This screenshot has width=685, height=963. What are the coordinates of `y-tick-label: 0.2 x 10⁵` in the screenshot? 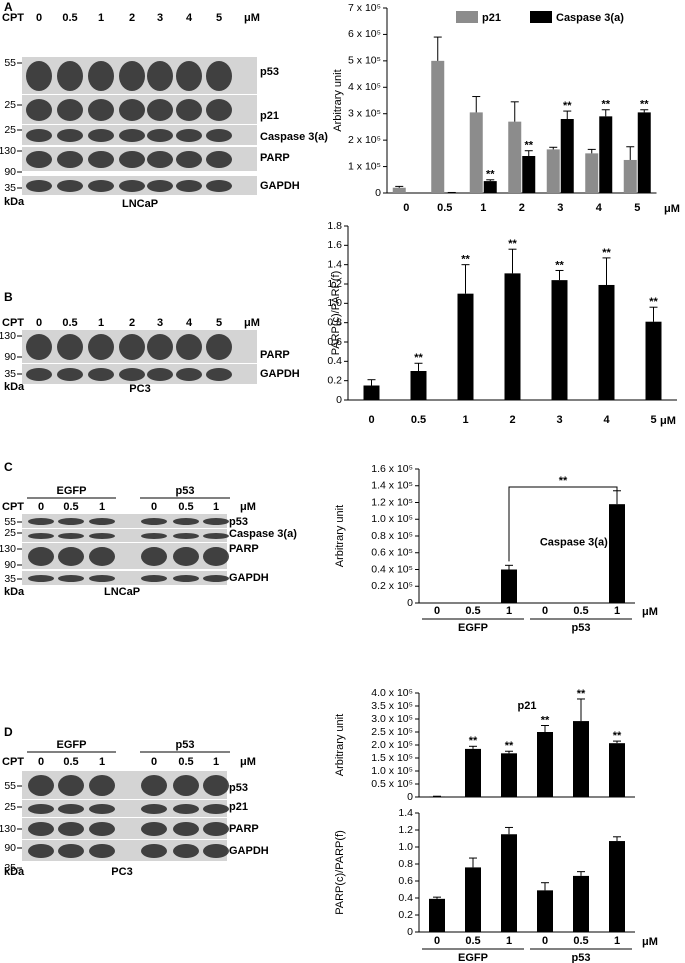 It's located at (392, 586).